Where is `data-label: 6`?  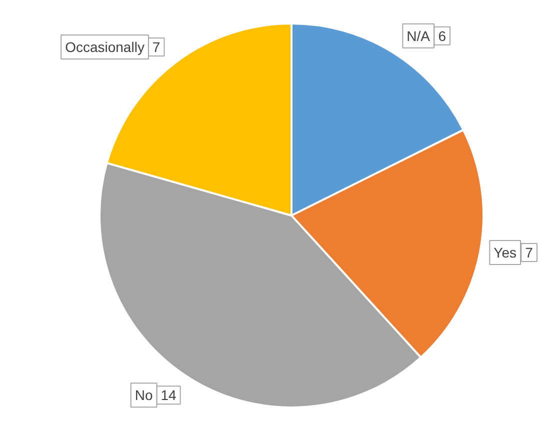 data-label: 6 is located at coordinates (442, 36).